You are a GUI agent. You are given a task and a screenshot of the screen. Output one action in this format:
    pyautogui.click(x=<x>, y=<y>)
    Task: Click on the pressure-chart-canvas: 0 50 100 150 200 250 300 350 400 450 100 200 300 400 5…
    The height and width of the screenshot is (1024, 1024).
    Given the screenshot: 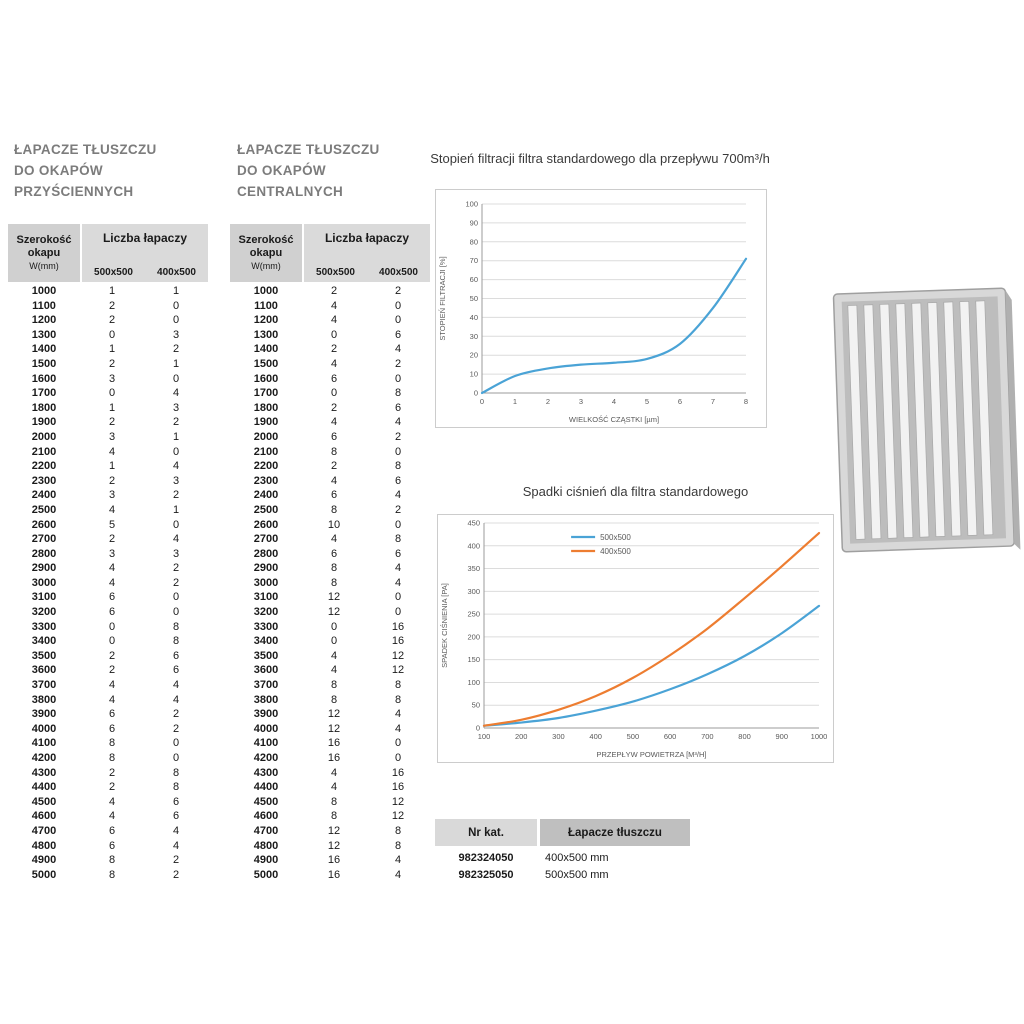 What is the action you would take?
    pyautogui.click(x=633, y=639)
    